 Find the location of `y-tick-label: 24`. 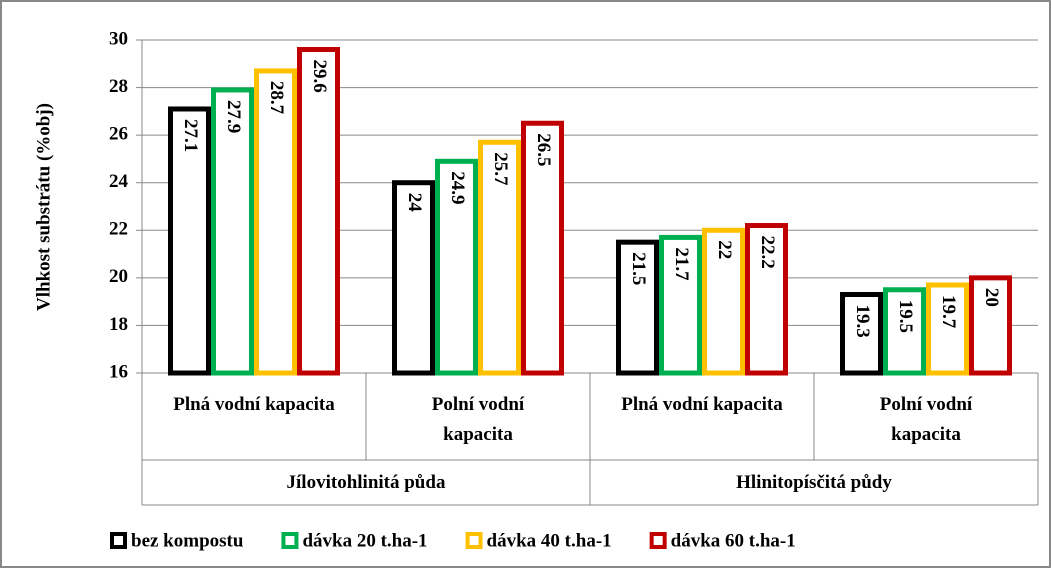

y-tick-label: 24 is located at coordinates (119, 181).